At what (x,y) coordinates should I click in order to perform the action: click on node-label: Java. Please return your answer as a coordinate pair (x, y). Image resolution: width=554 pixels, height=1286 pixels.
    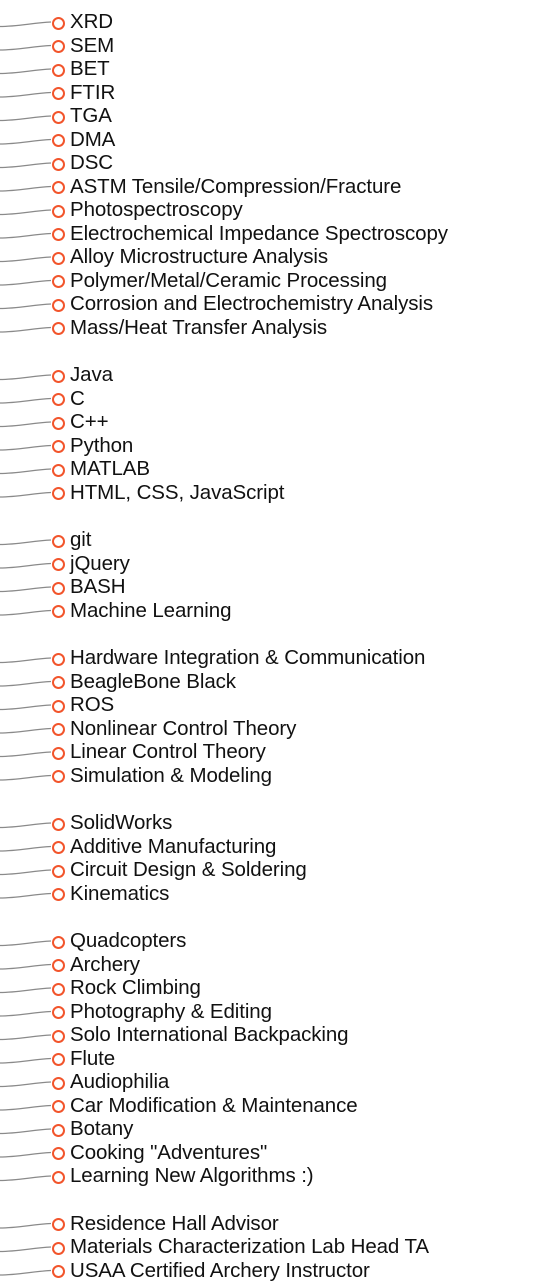
    Looking at the image, I should click on (91, 374).